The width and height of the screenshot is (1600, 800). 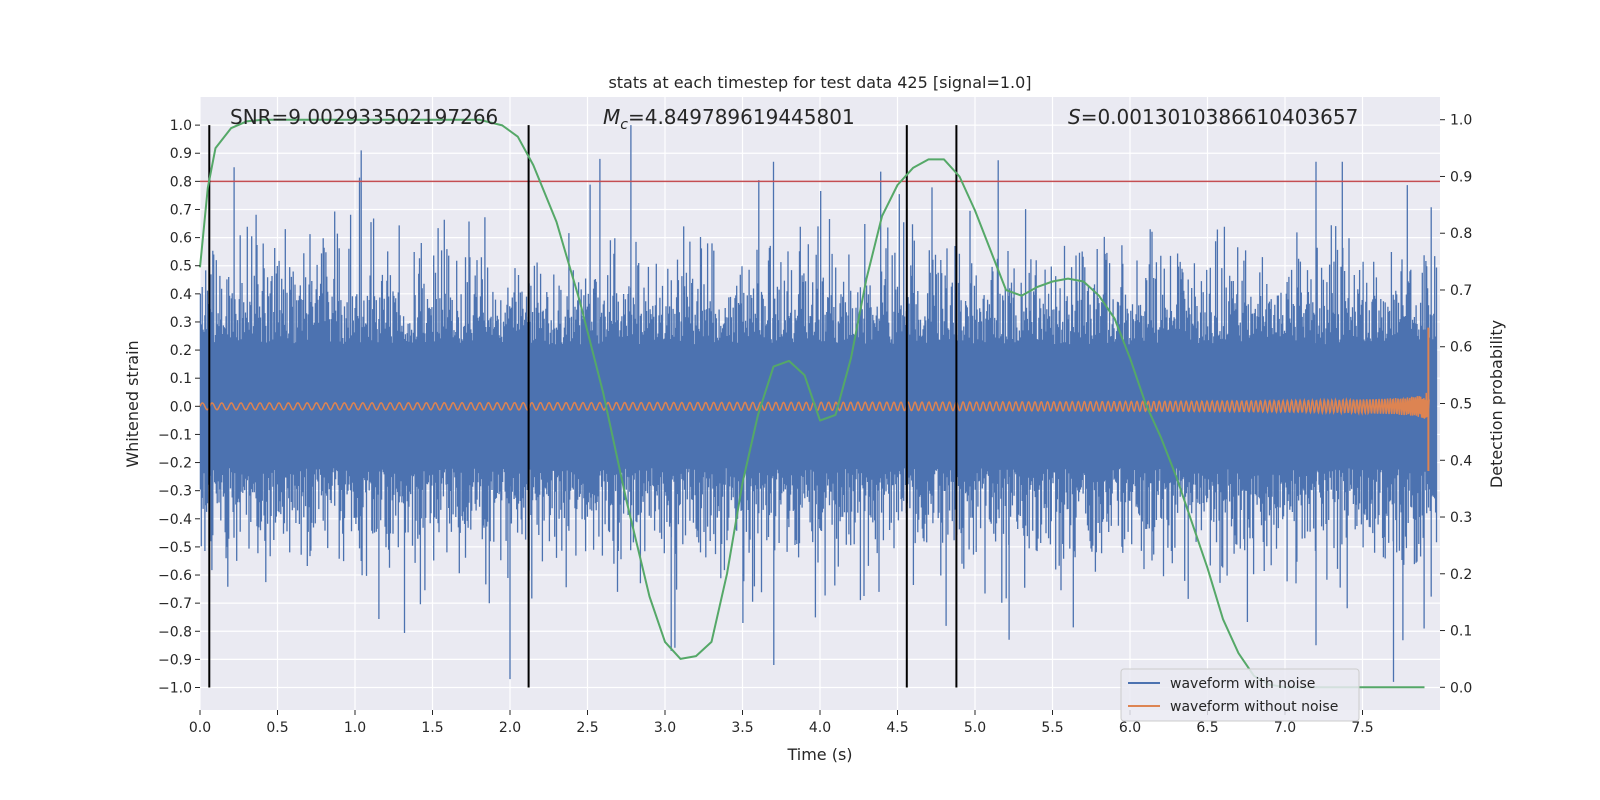 What do you see at coordinates (181, 267) in the screenshot?
I see `y-tick-label: 0.5` at bounding box center [181, 267].